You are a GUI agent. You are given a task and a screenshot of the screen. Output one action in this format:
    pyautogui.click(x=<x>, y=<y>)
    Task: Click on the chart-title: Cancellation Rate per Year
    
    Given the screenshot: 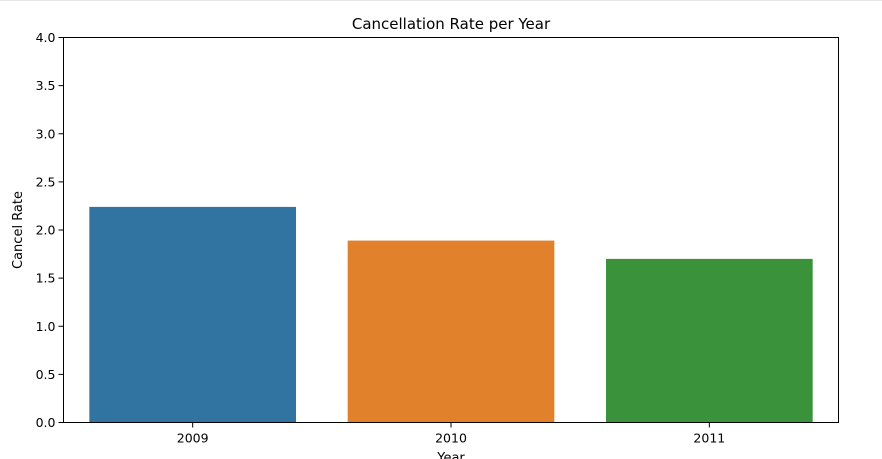 What is the action you would take?
    pyautogui.click(x=451, y=24)
    